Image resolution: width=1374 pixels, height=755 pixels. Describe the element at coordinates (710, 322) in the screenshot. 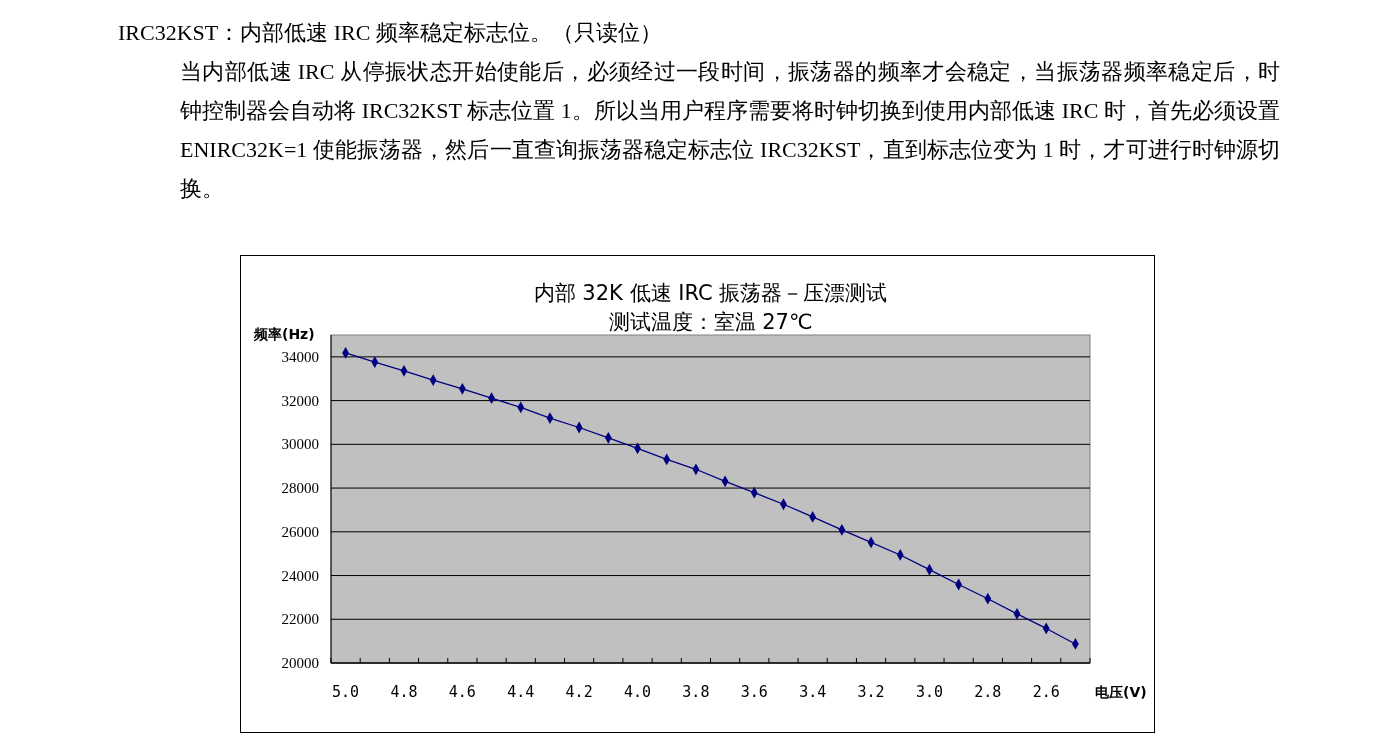

I see `chart-subtitle: 测试温度：室温 27℃` at that location.